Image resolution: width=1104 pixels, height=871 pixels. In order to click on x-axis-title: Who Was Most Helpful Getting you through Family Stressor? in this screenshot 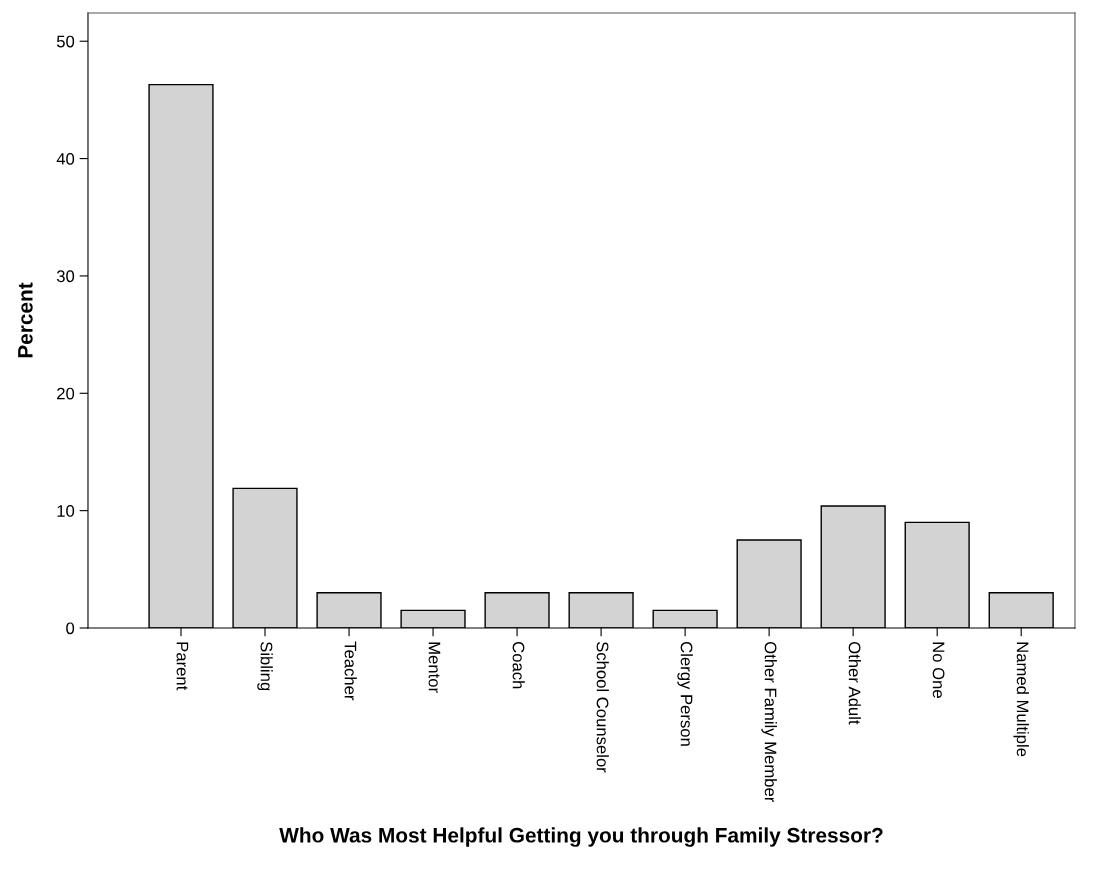, I will do `click(581, 837)`.